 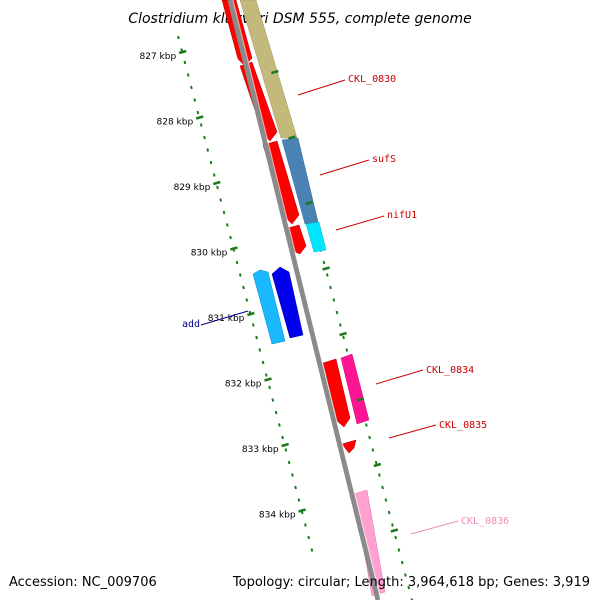 What do you see at coordinates (191, 324) in the screenshot?
I see `gene-label-add: add` at bounding box center [191, 324].